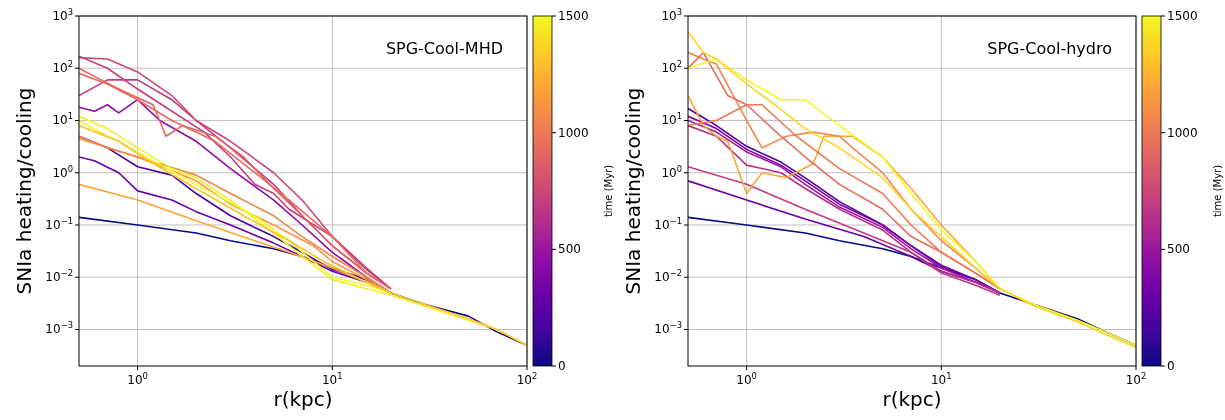 The image size is (1225, 420). Describe the element at coordinates (1049, 48) in the screenshot. I see `annotation: SPG-Cool-hydro` at that location.